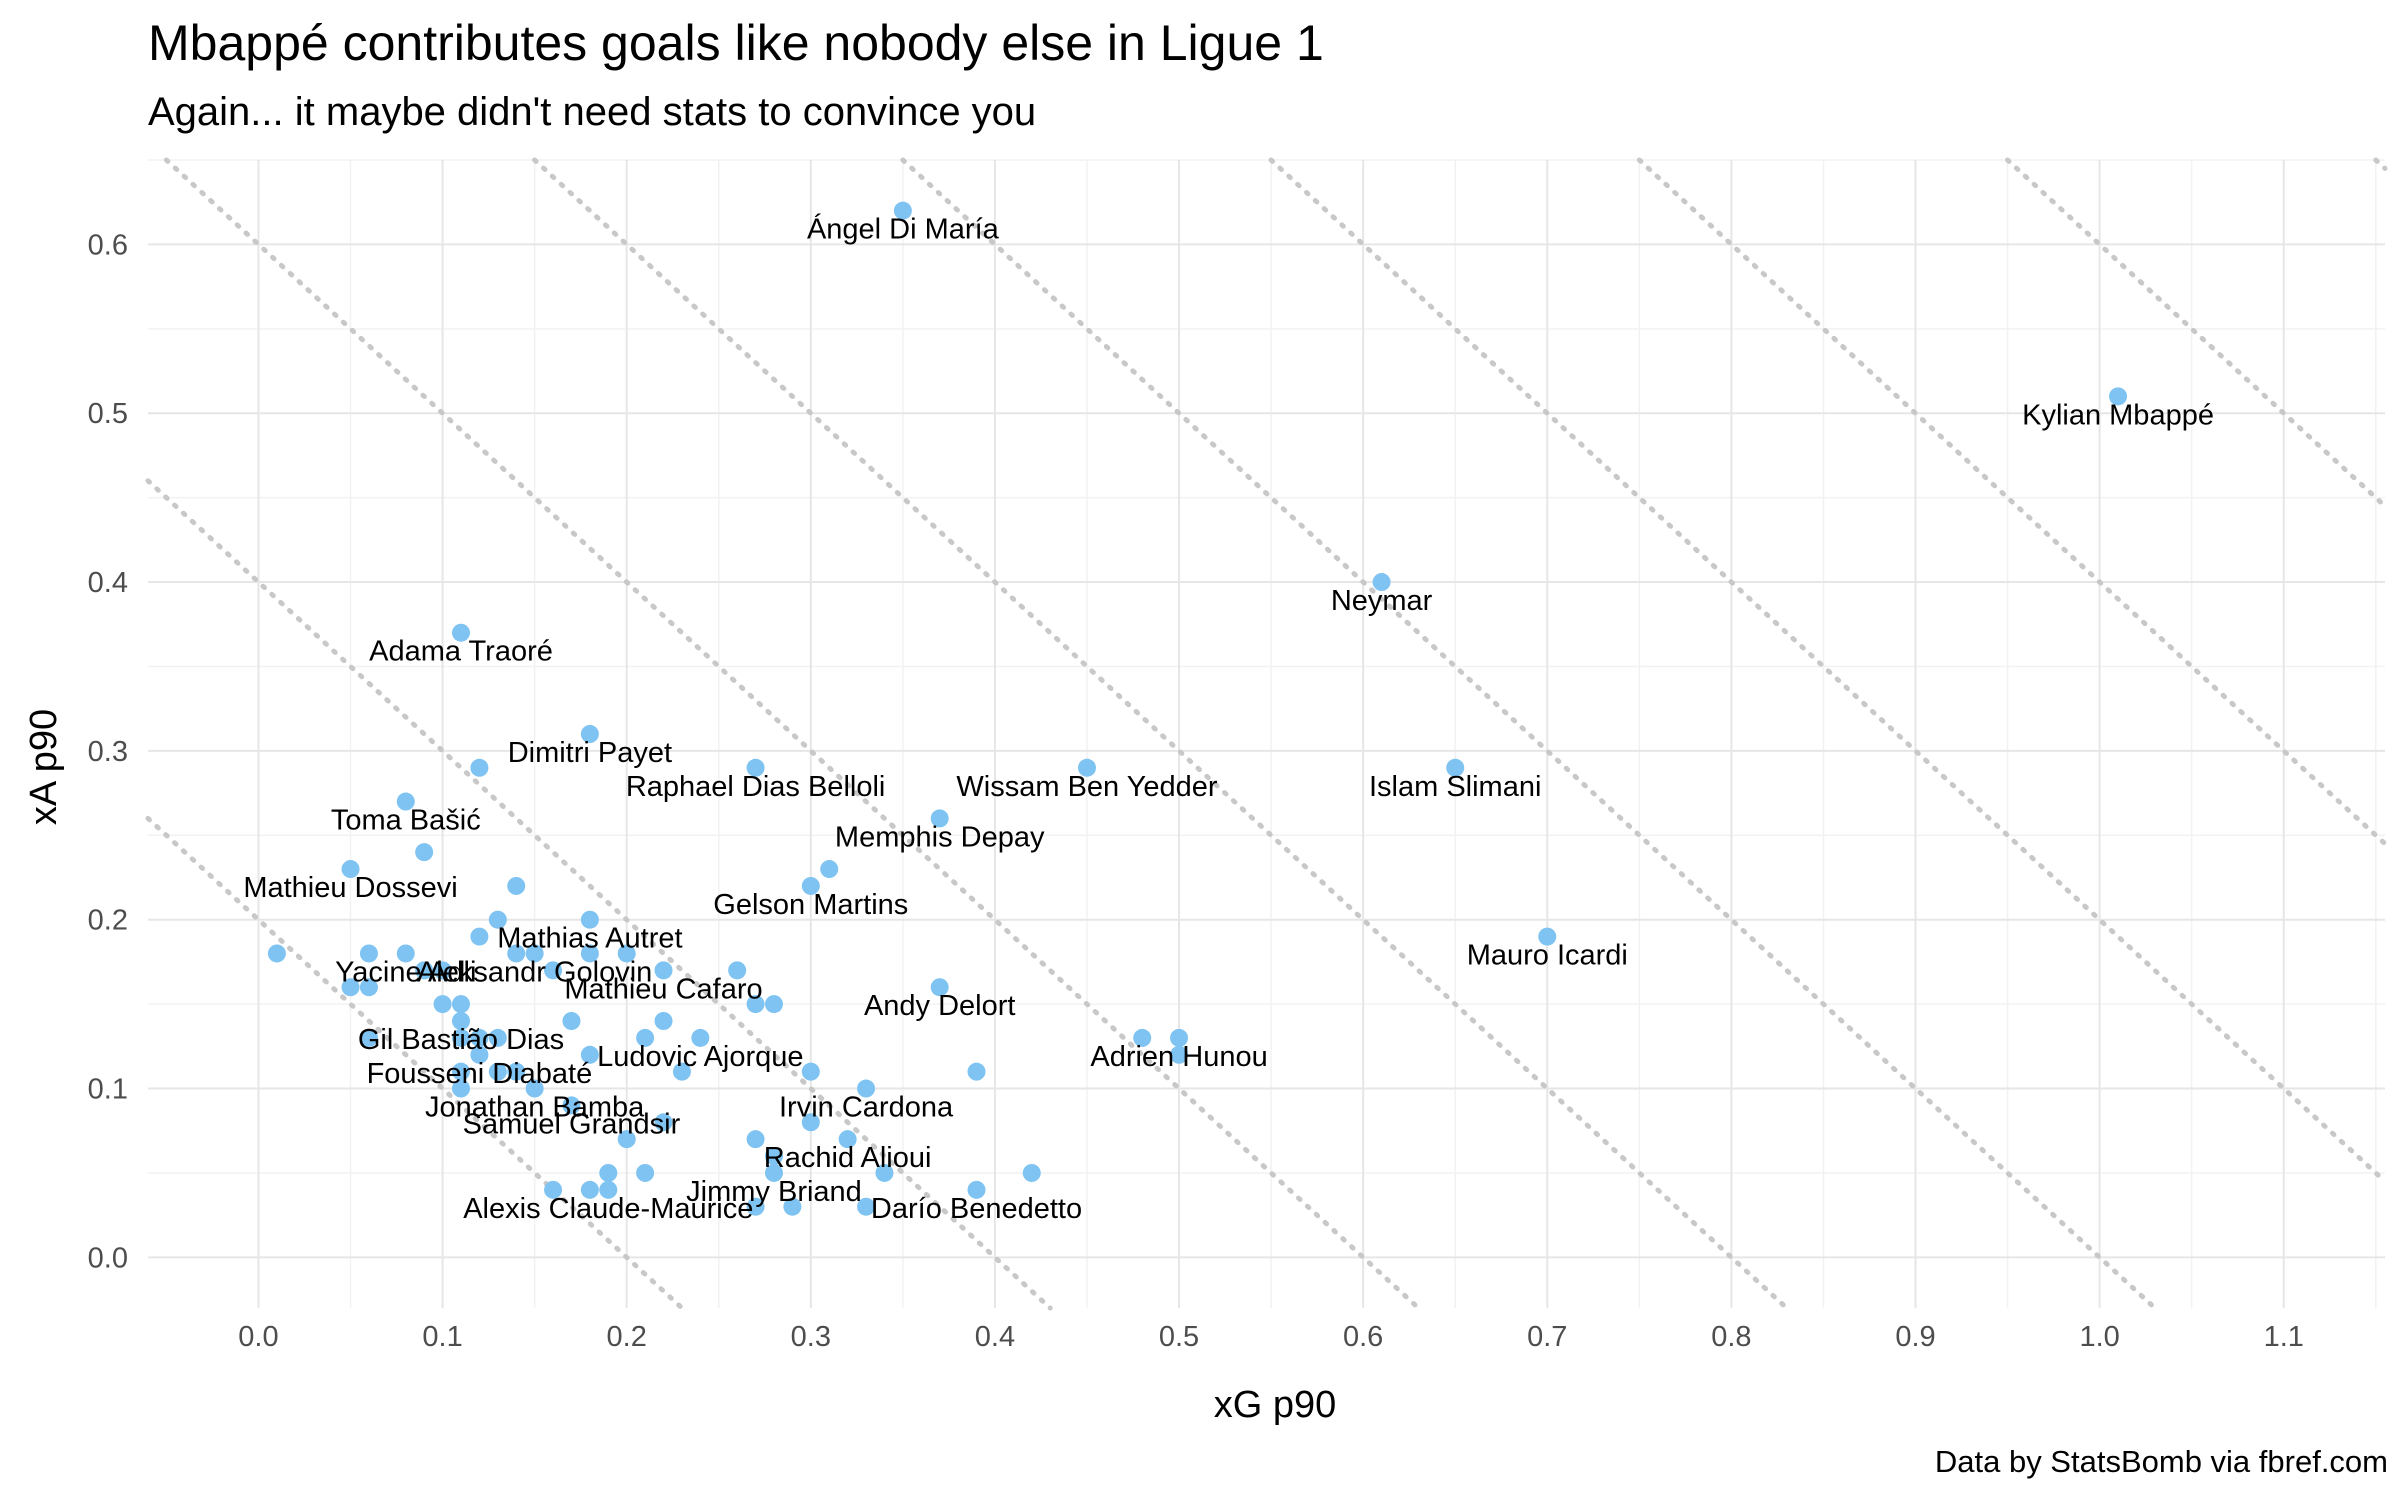 This screenshot has width=2400, height=1500. I want to click on y-tick-label: 0.0, so click(108, 1258).